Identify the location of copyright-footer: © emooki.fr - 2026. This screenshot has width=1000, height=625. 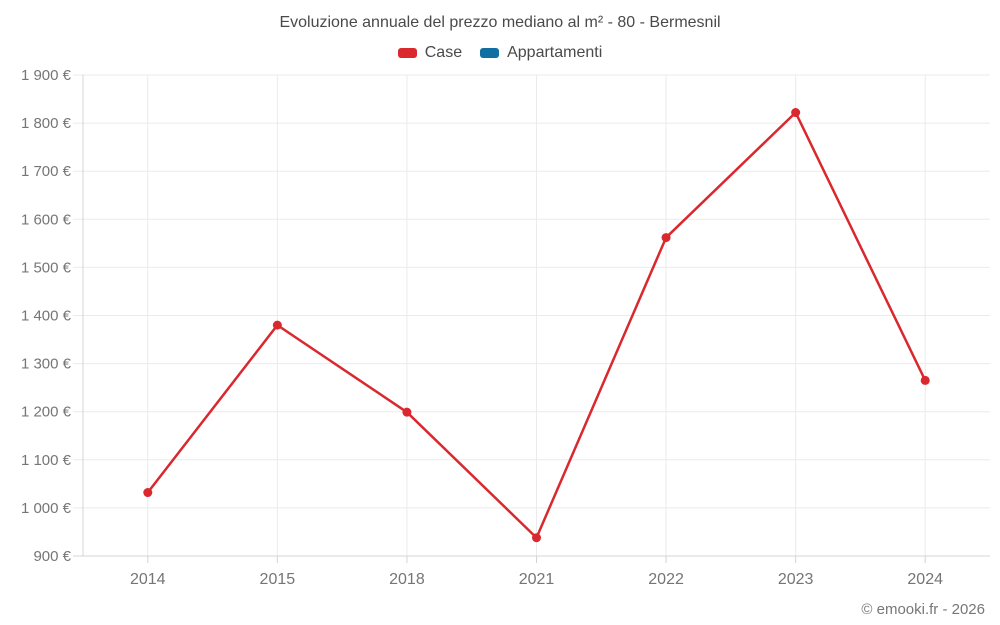
(923, 609).